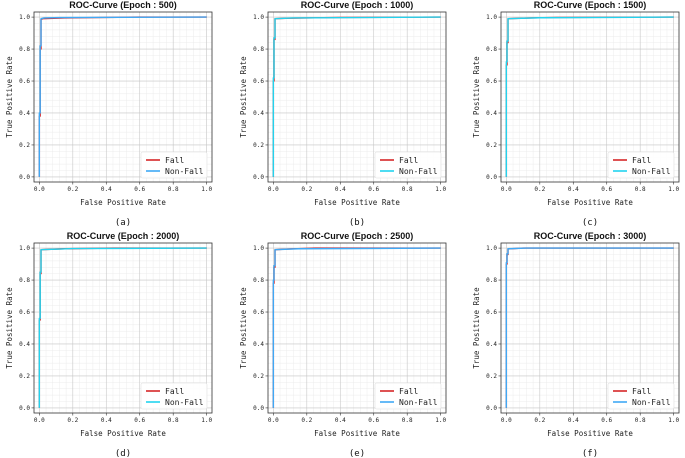 This screenshot has width=685, height=458. What do you see at coordinates (357, 223) in the screenshot?
I see `panel-caption: (b)` at bounding box center [357, 223].